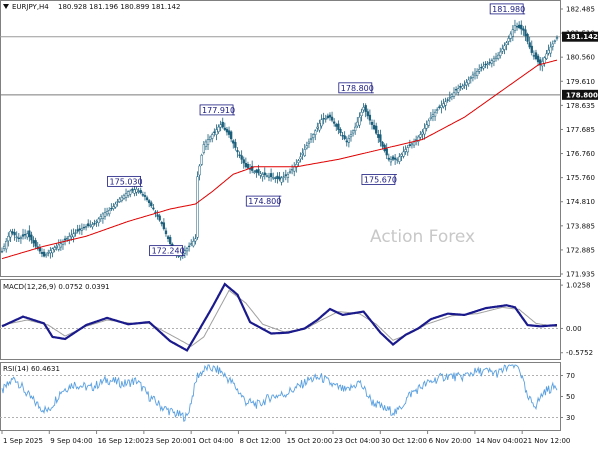 This screenshot has width=600, height=450. What do you see at coordinates (31, 369) in the screenshot?
I see `rsi-header: RSI(14) 60.4631` at bounding box center [31, 369].